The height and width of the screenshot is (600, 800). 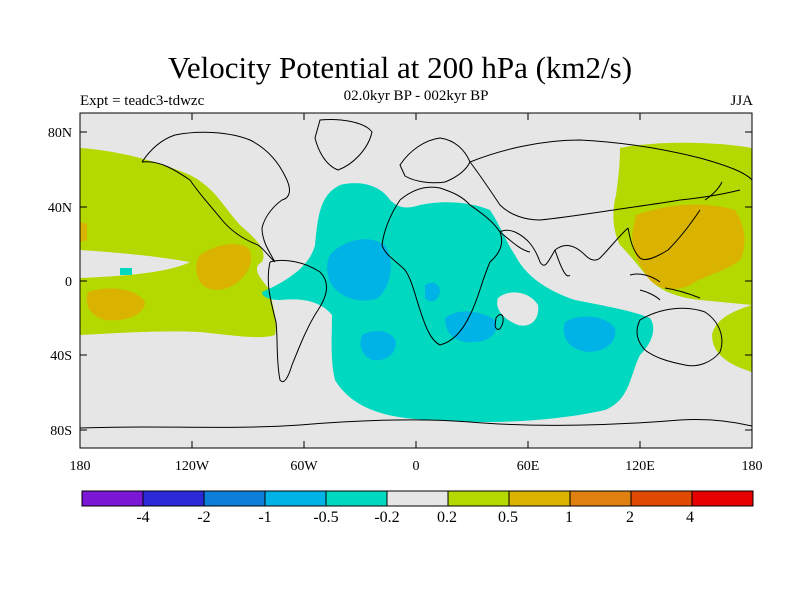 What do you see at coordinates (142, 101) in the screenshot?
I see `experiment-label: Expt = teadc3-tdwzc` at bounding box center [142, 101].